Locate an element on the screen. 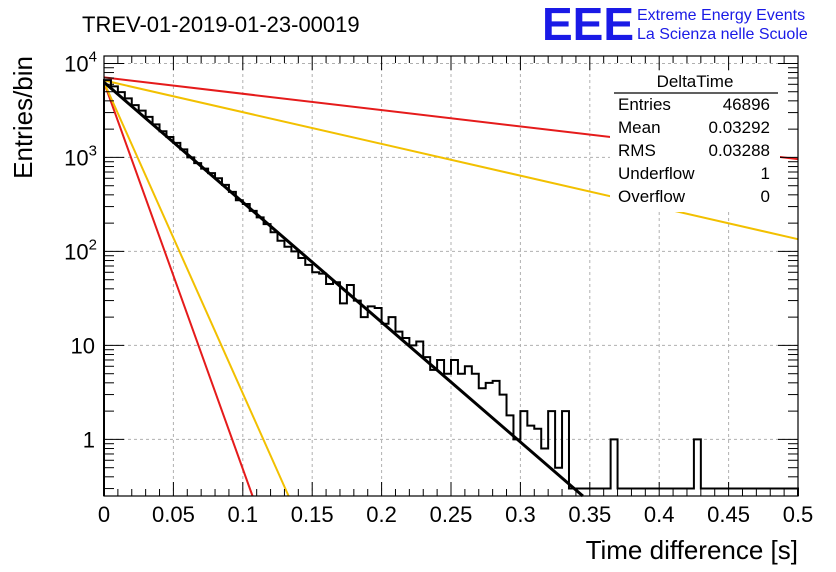  x-tick-label: 0.4 is located at coordinates (659, 514).